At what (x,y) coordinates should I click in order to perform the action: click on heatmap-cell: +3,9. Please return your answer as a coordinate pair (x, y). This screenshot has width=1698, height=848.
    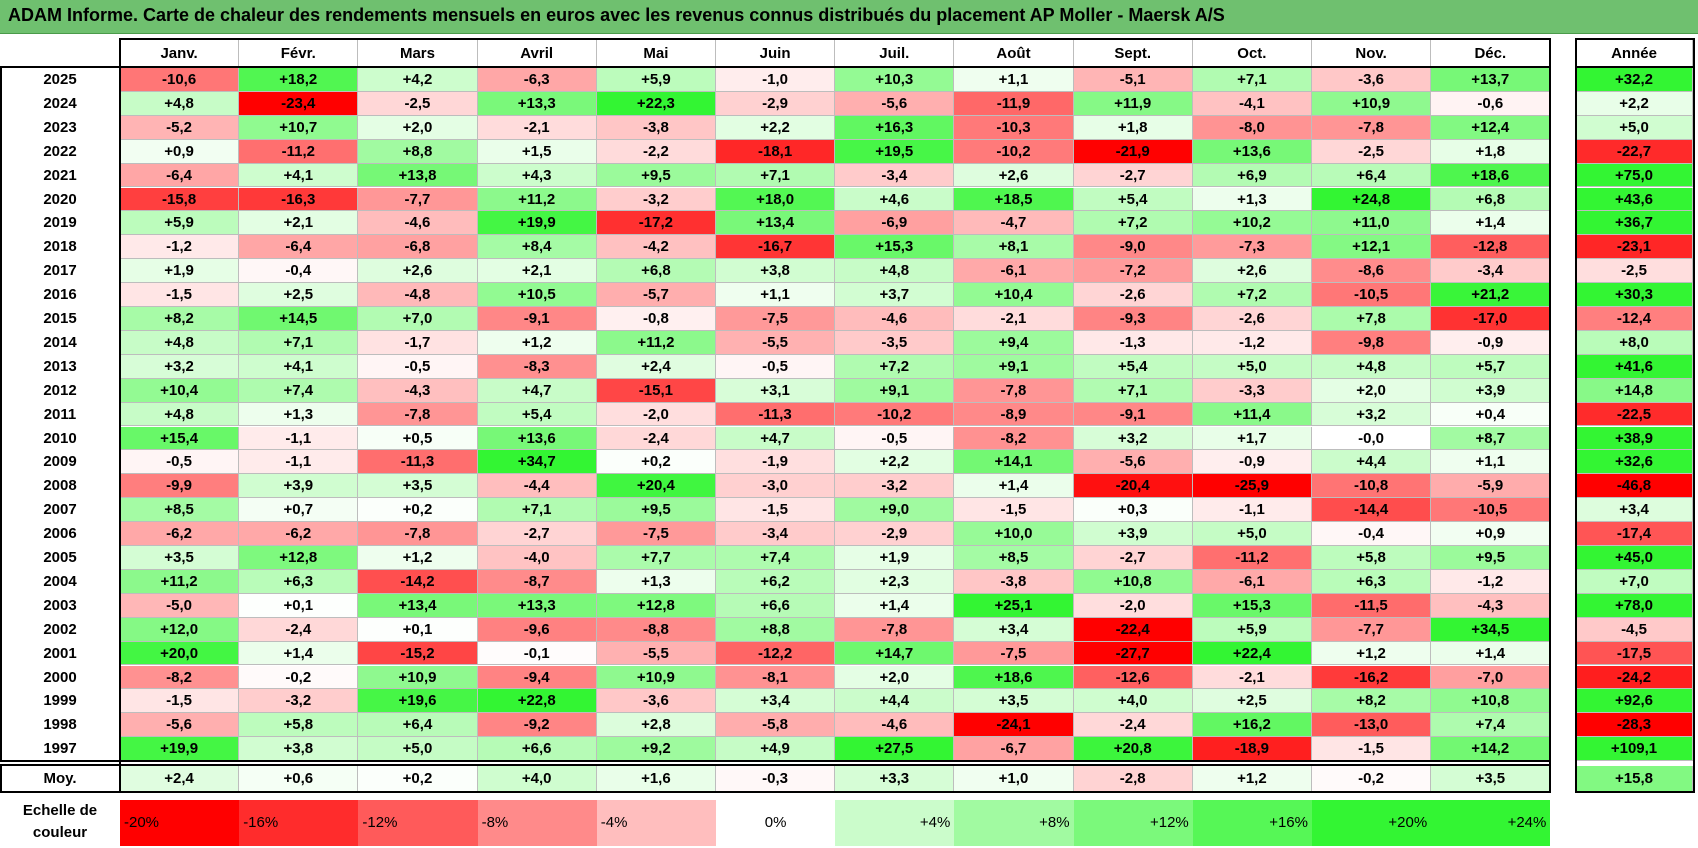
    Looking at the image, I should click on (1491, 390).